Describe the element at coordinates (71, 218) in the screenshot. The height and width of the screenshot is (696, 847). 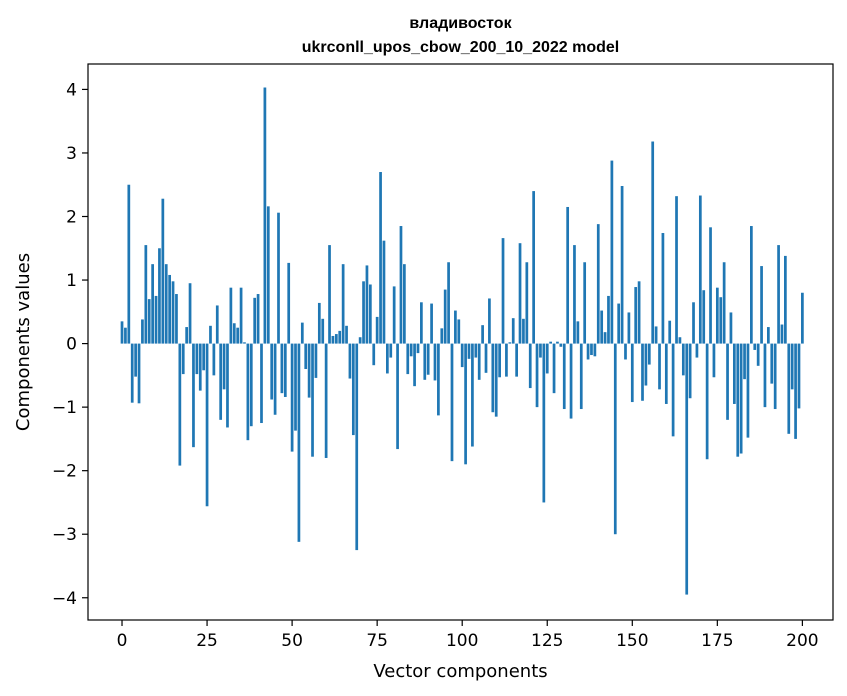
I see `y-tick-label: 2` at that location.